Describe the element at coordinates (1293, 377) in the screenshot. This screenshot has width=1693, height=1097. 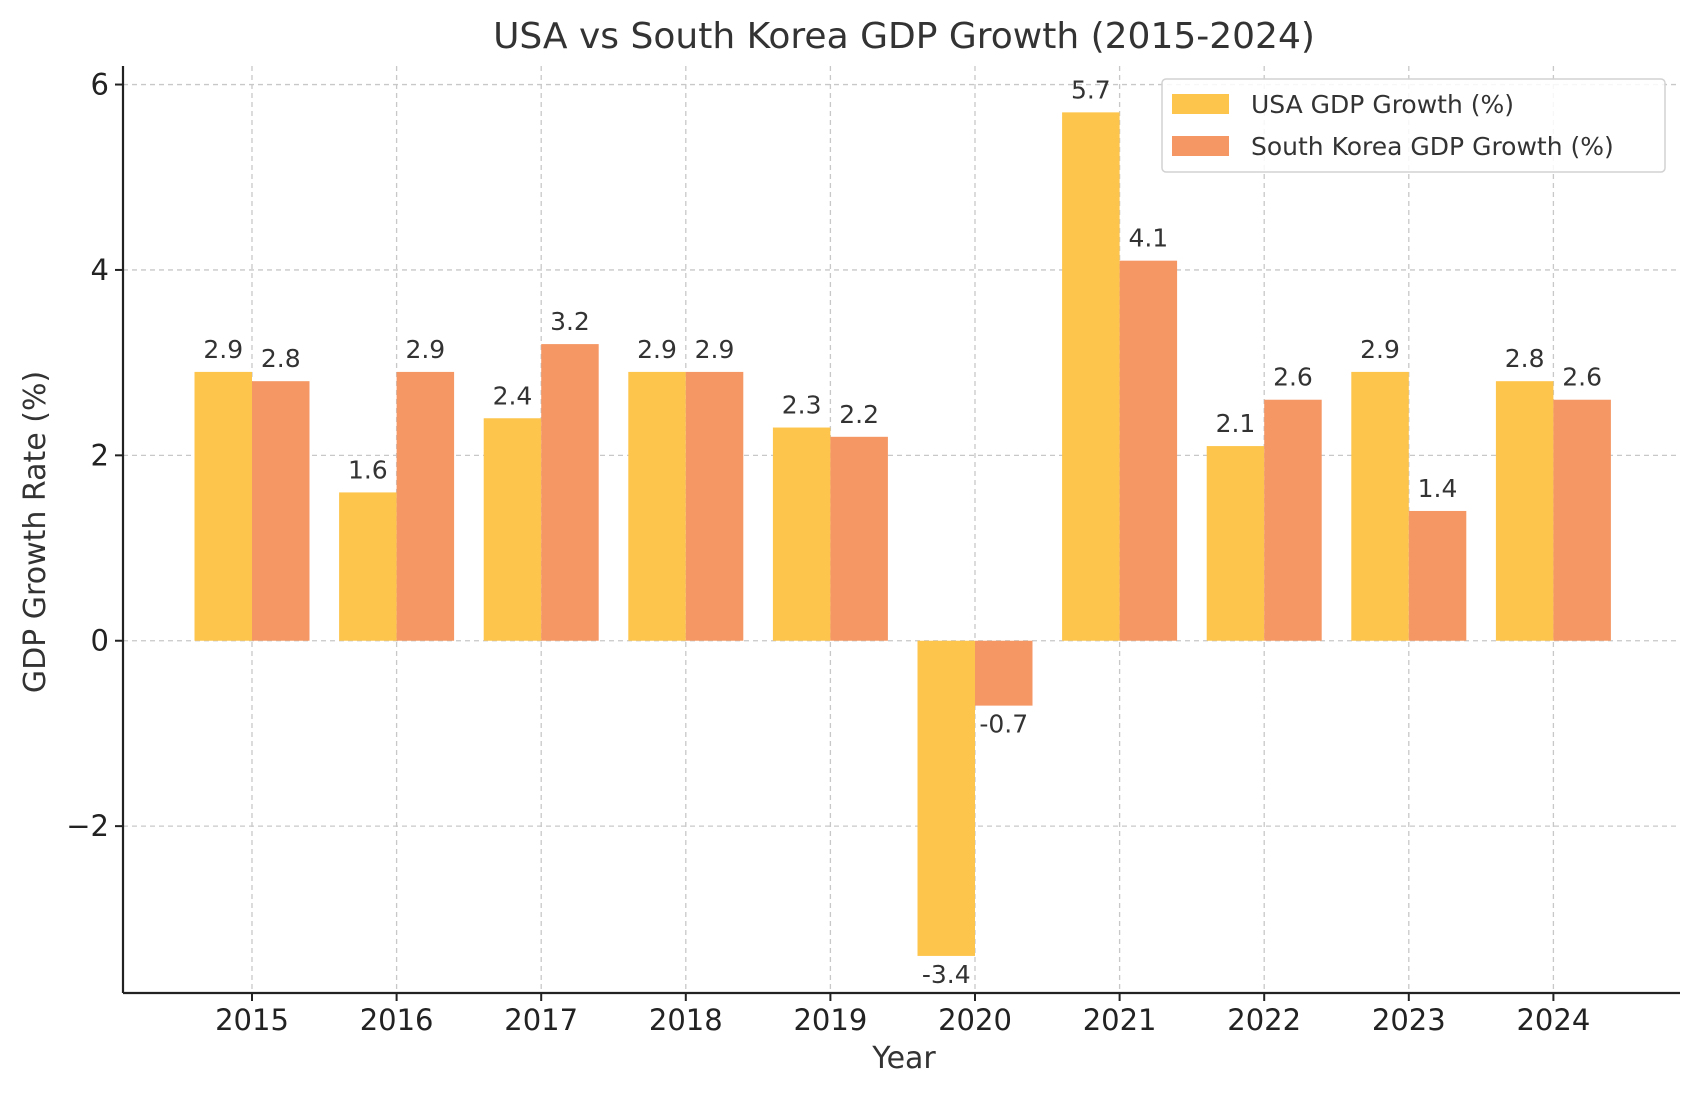
I see `data-label-south-korea-2022: 2.6` at that location.